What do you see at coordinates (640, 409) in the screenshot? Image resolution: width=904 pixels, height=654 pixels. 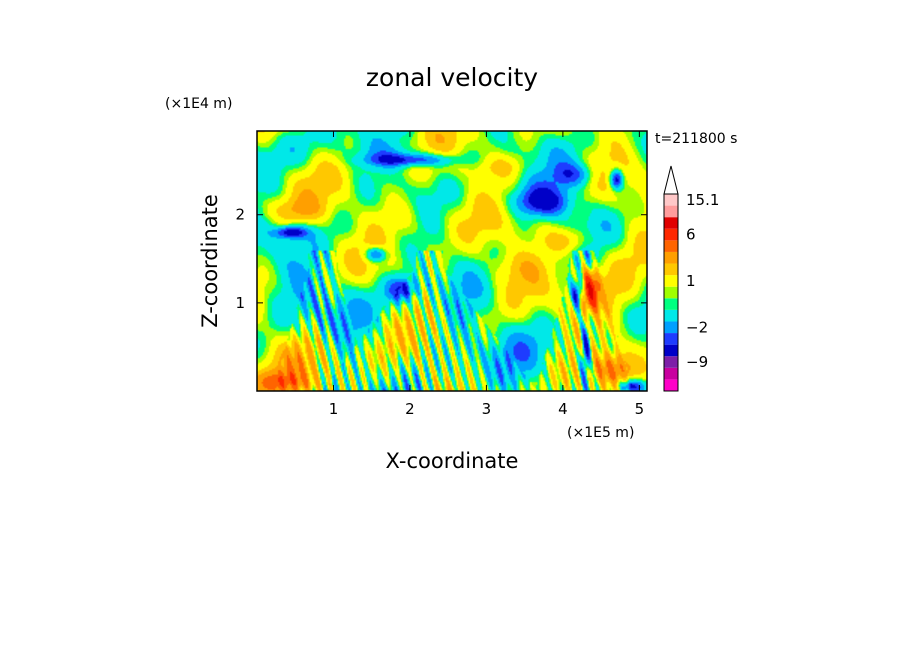 I see `x-tick-label: 5` at bounding box center [640, 409].